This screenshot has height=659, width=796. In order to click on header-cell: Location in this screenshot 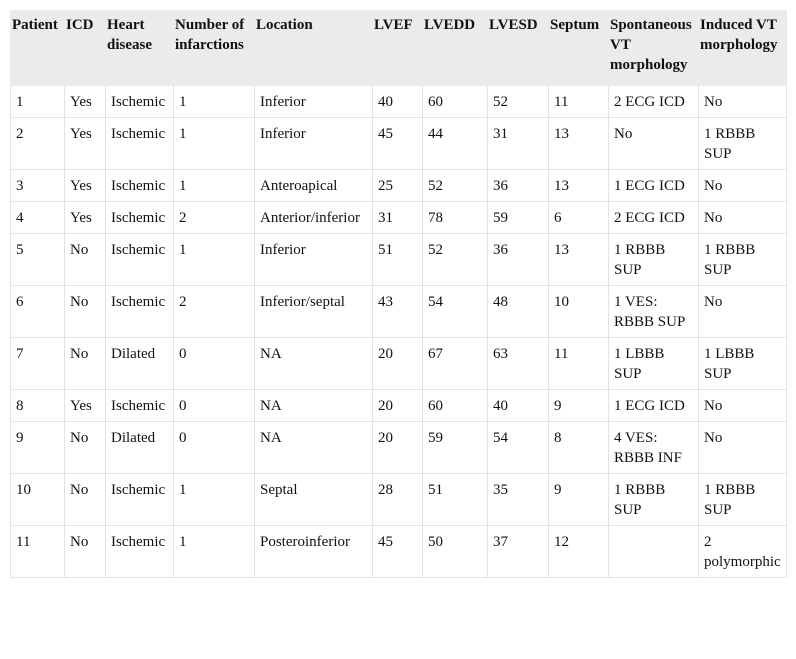, I will do `click(313, 48)`.